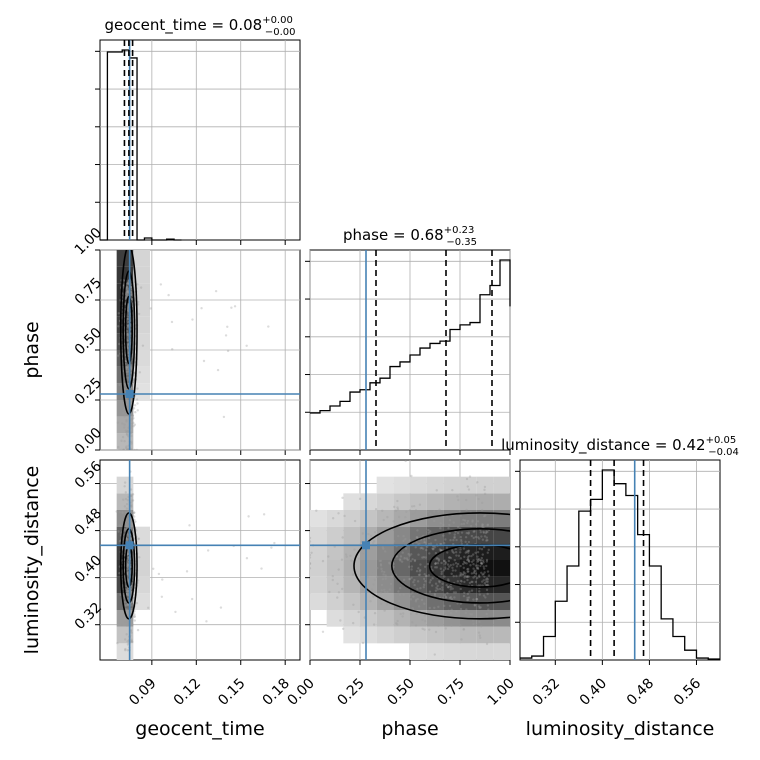 Image resolution: width=760 pixels, height=760 pixels. I want to click on axes-frame, so click(620, 560).